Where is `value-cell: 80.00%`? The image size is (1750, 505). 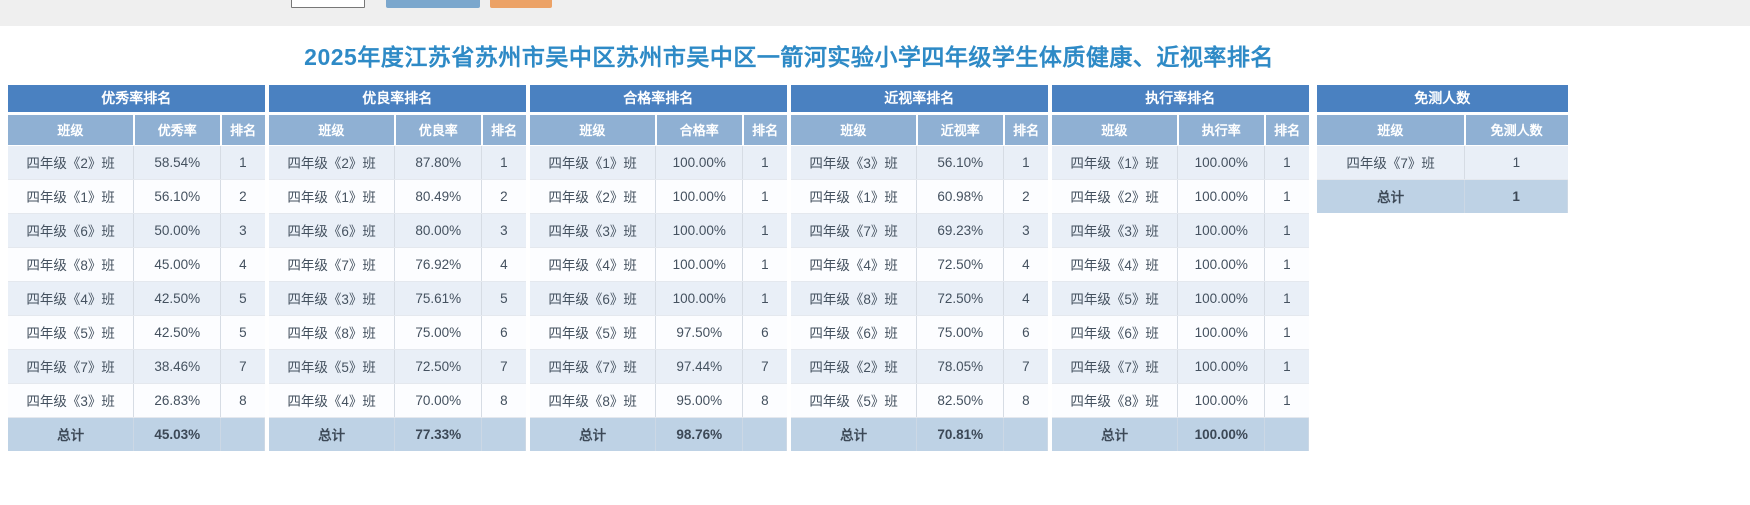 value-cell: 80.00% is located at coordinates (438, 230).